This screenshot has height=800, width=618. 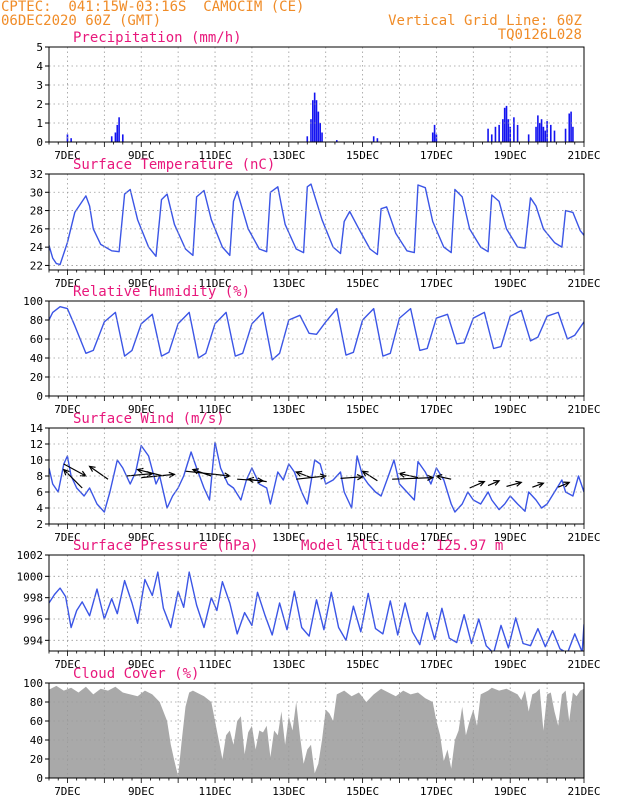 I want to click on humidity-line, so click(x=316, y=333).